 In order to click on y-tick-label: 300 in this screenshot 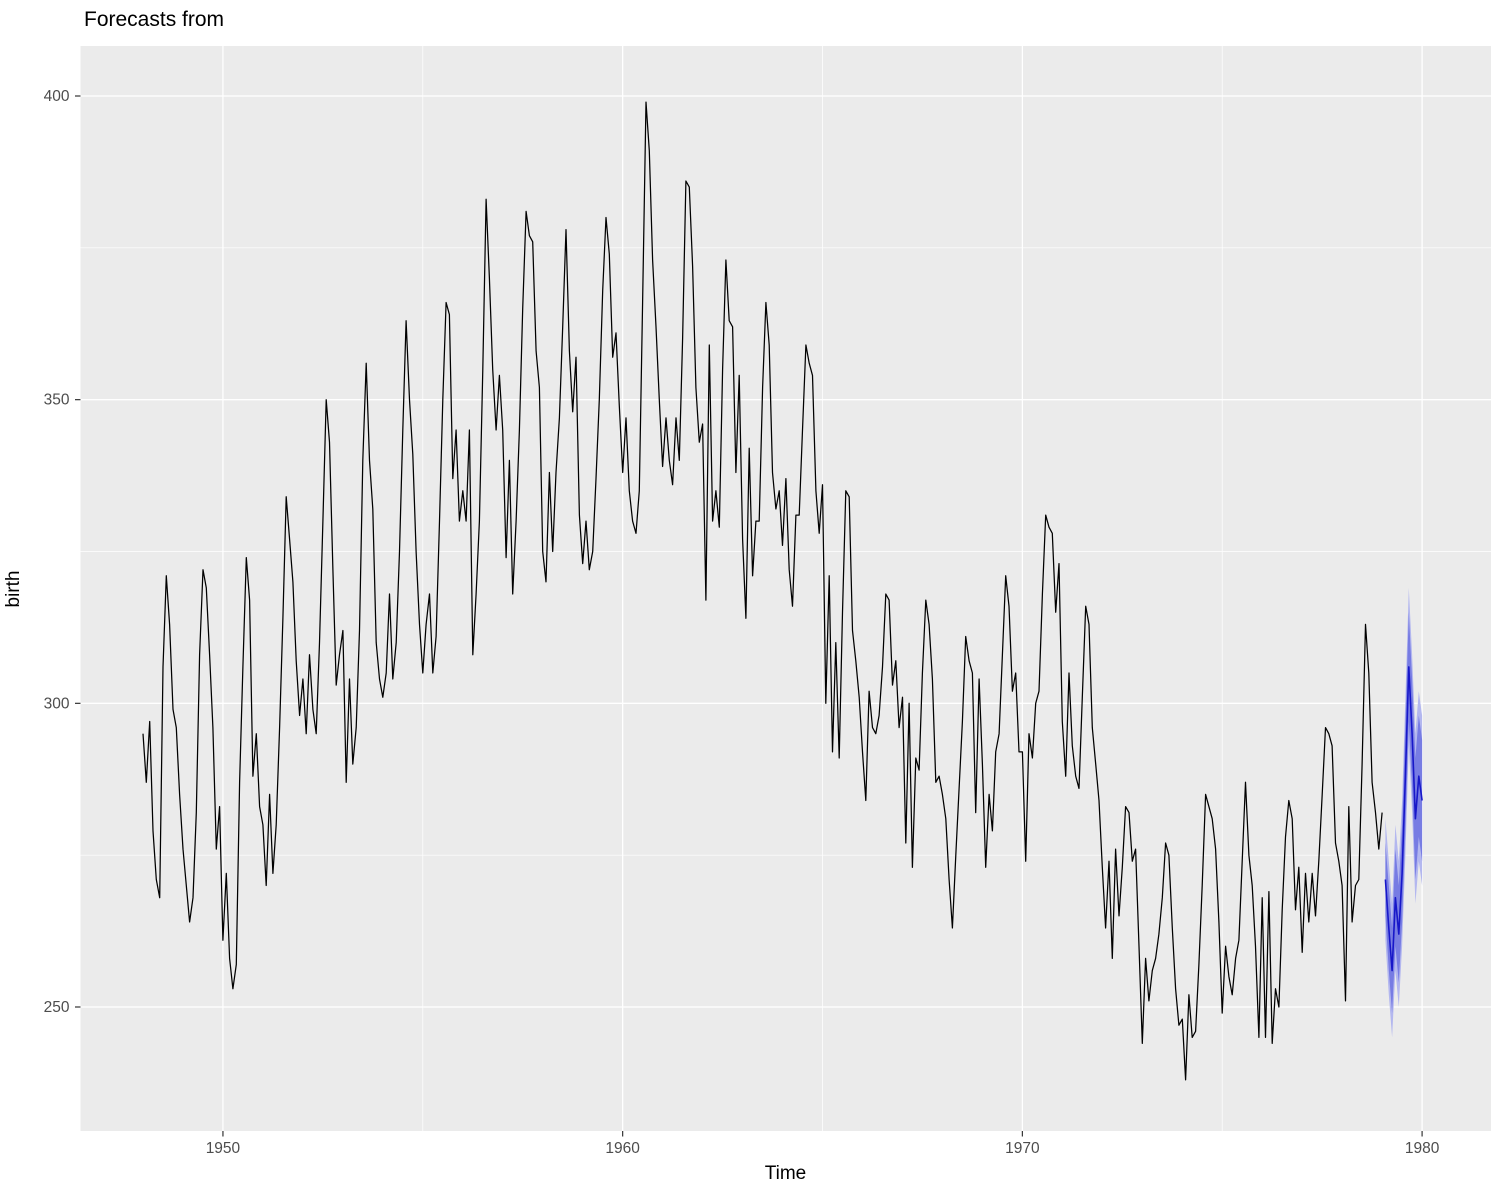, I will do `click(57, 703)`.